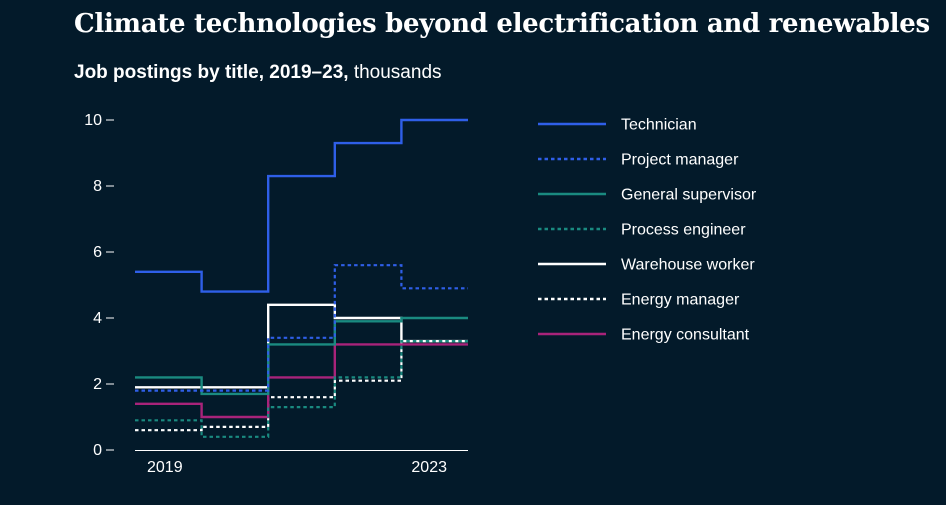 Image resolution: width=946 pixels, height=505 pixels. What do you see at coordinates (683, 230) in the screenshot?
I see `legend-label-process-engineer: Process engineer` at bounding box center [683, 230].